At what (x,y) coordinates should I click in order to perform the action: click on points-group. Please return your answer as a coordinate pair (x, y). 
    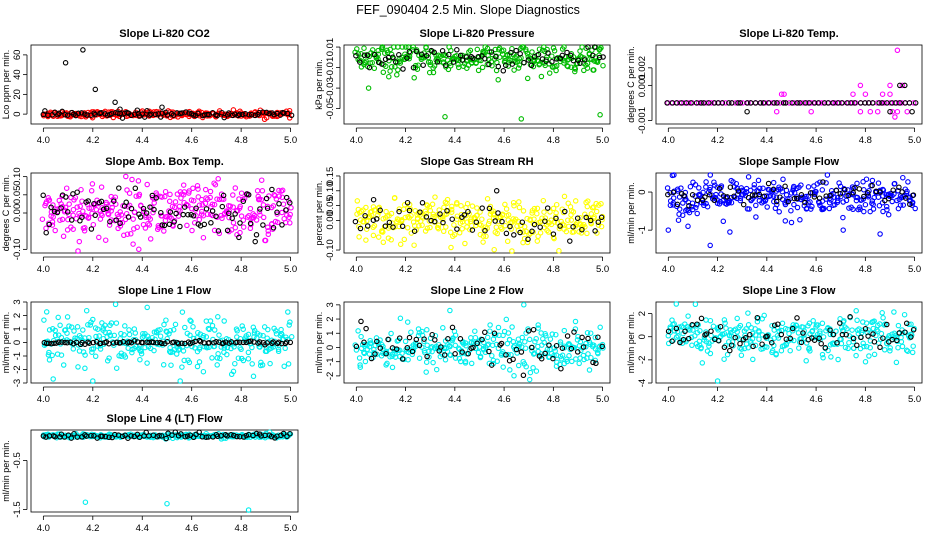
    Looking at the image, I should click on (791, 342).